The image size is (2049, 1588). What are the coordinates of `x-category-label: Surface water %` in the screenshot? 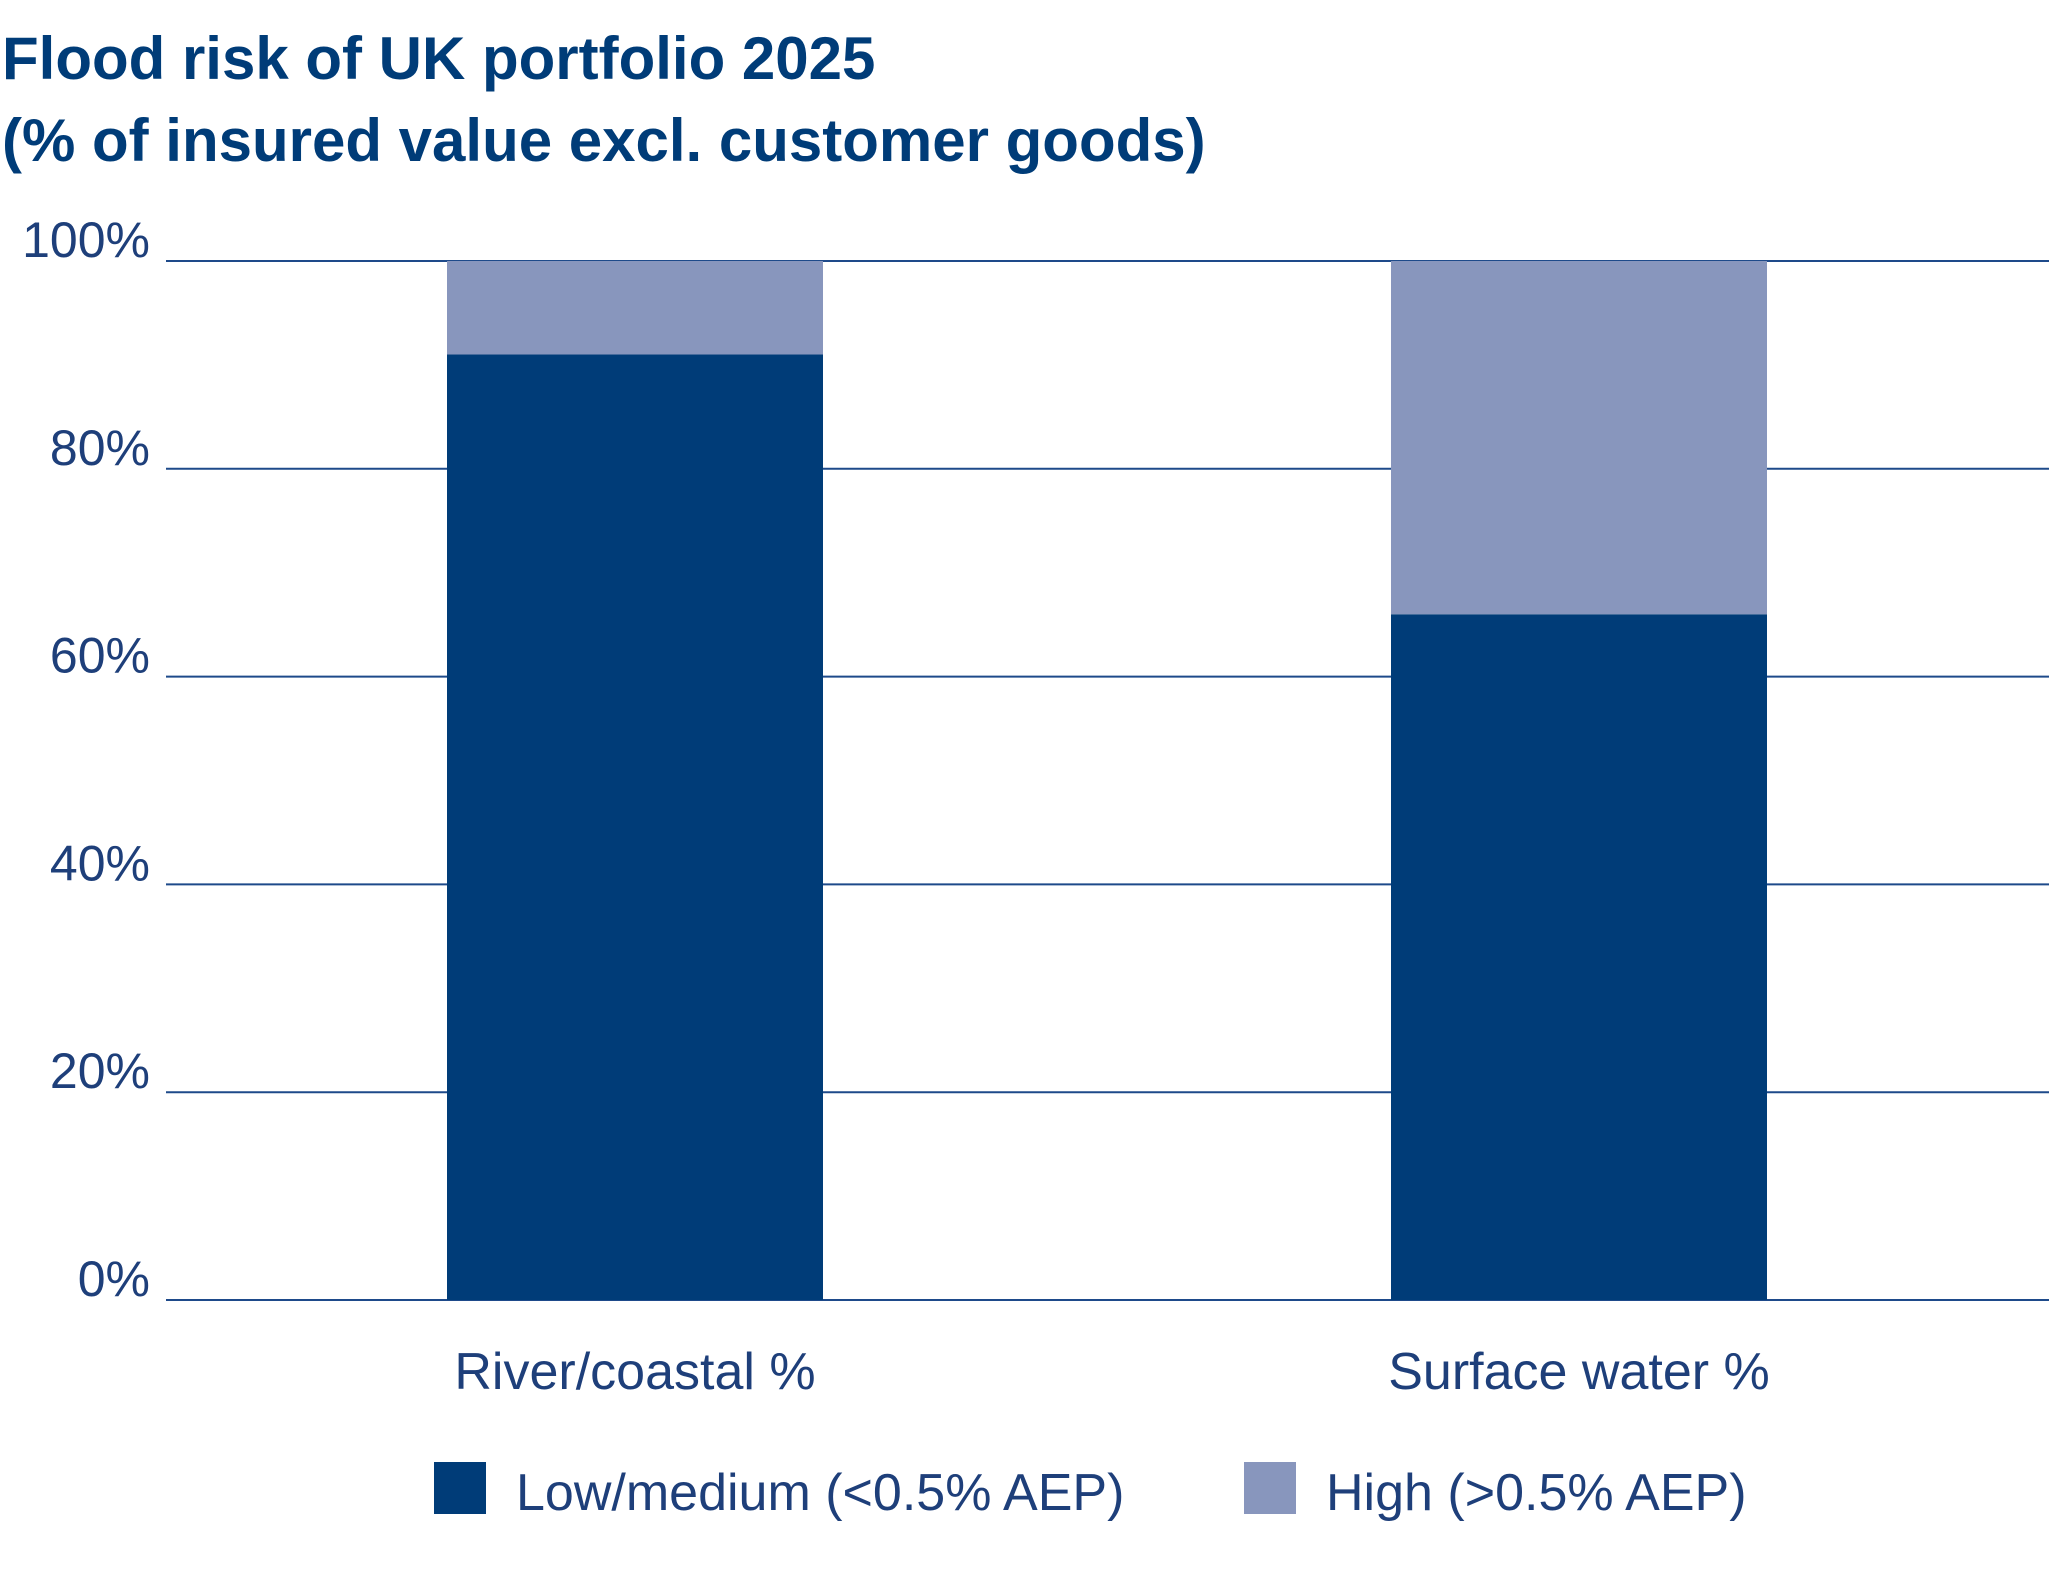 It's located at (1579, 1372).